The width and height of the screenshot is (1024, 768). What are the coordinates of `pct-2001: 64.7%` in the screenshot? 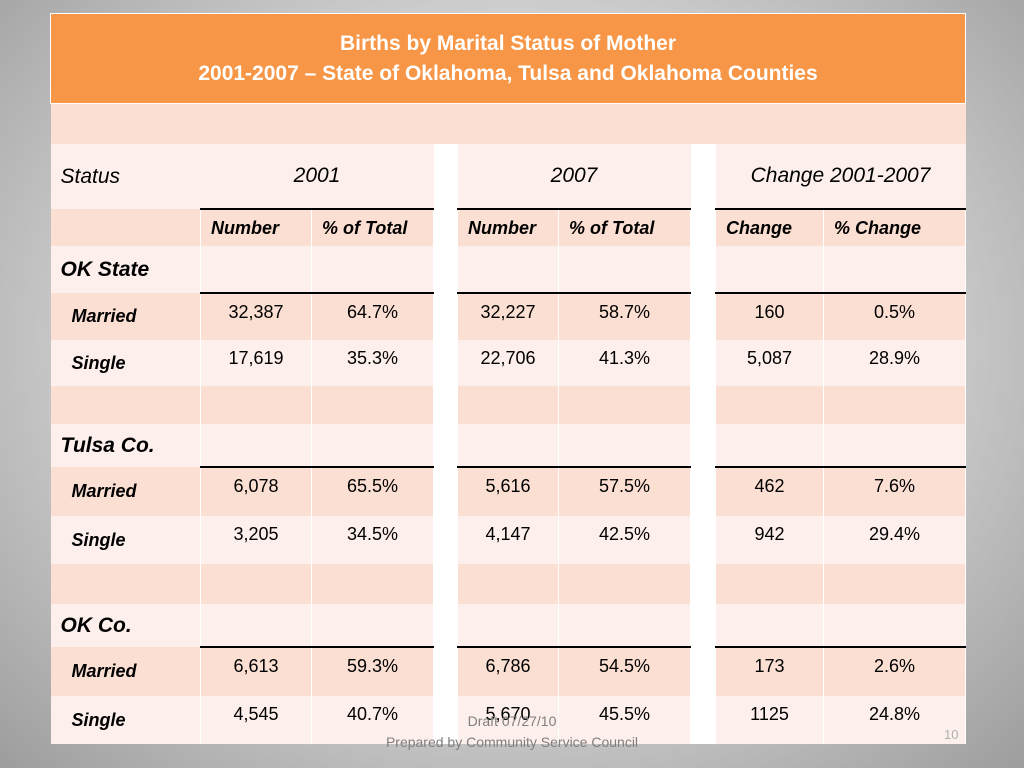 It's located at (372, 316).